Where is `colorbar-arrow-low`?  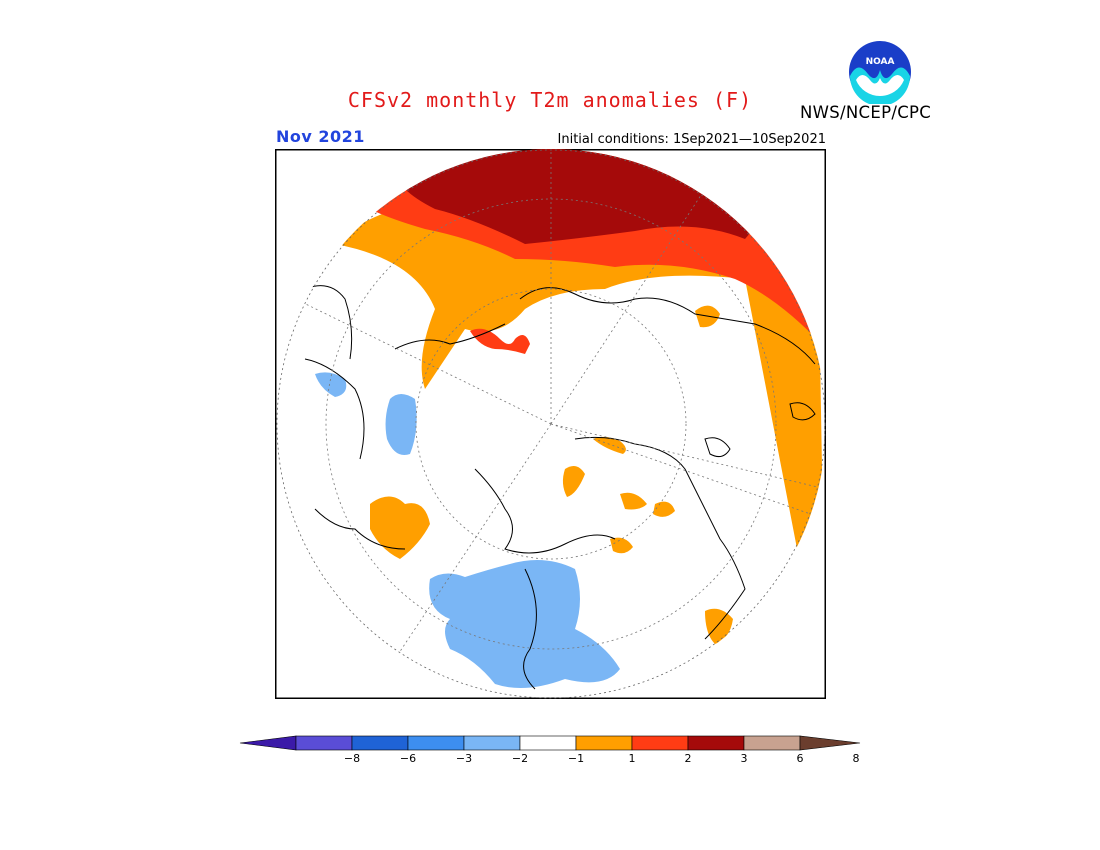
colorbar-arrow-low is located at coordinates (268, 743).